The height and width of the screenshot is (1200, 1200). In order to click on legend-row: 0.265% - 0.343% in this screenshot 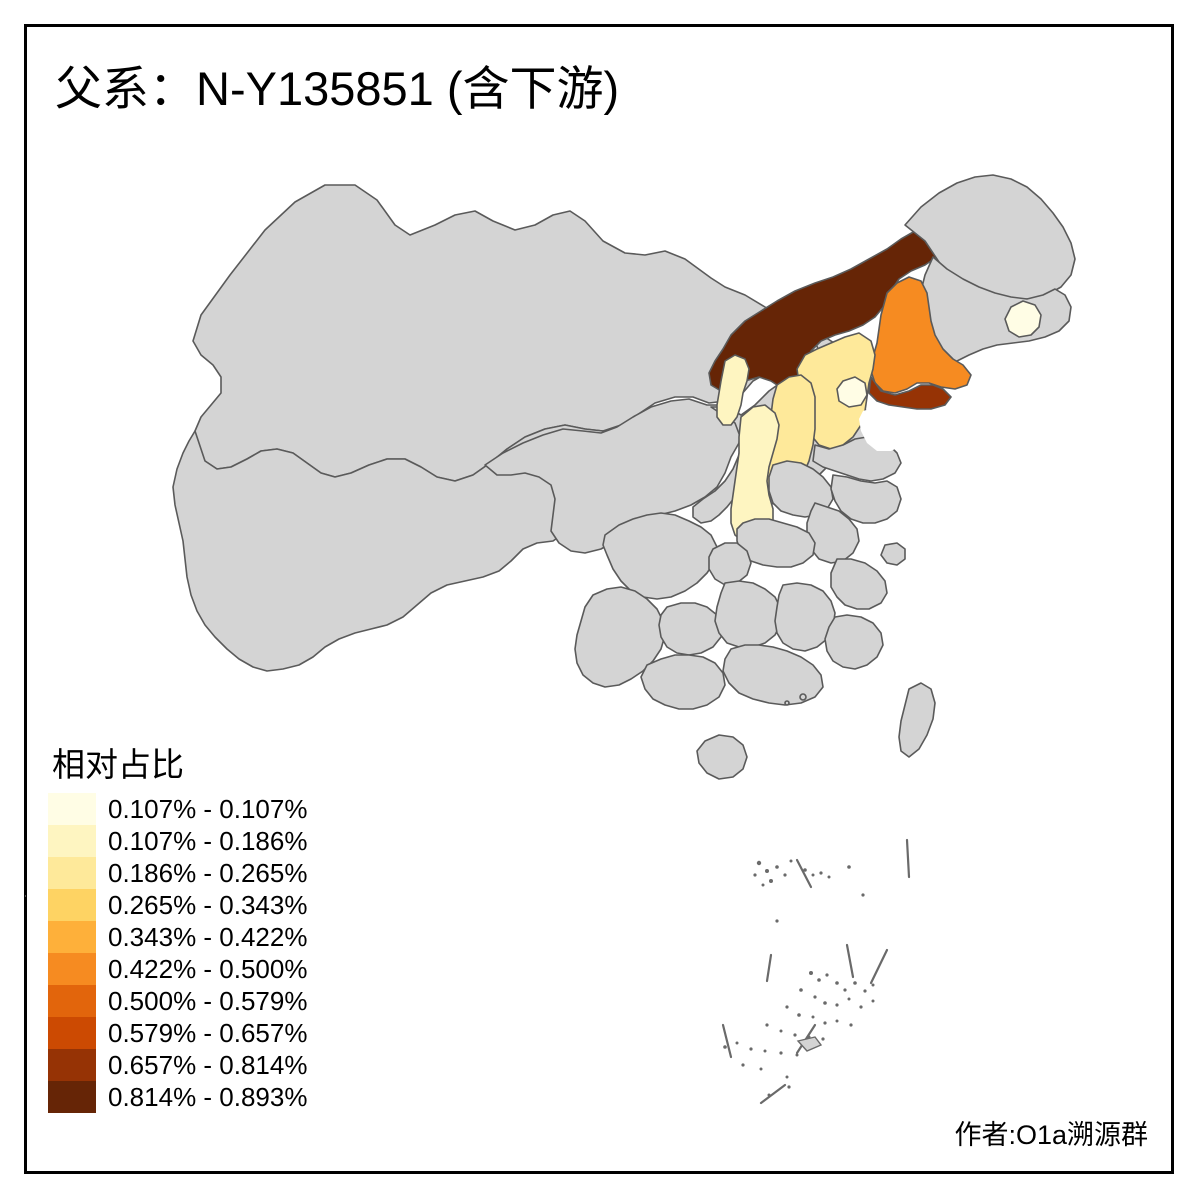, I will do `click(213, 904)`.